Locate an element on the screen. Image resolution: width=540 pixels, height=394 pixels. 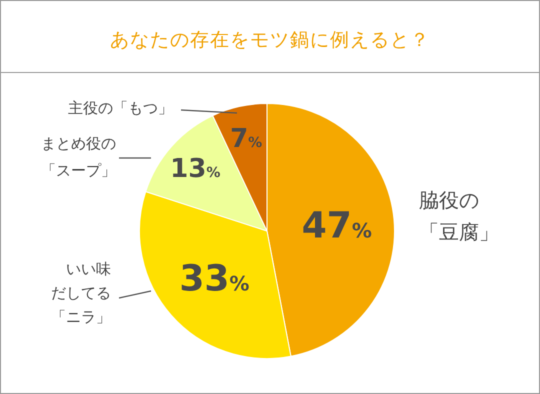
slice-label: 脇役の「豆腐」 is located at coordinates (459, 216).